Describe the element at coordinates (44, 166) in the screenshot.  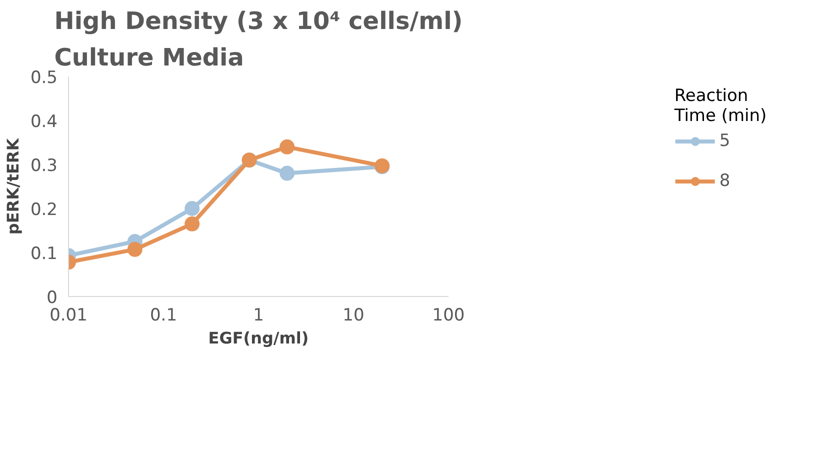
I see `y-tick-label: 0.3` at that location.